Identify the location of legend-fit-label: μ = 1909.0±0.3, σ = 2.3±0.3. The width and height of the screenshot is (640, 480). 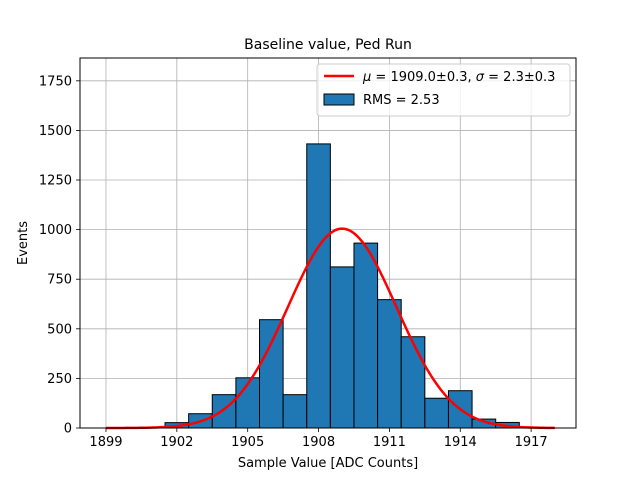
(458, 77).